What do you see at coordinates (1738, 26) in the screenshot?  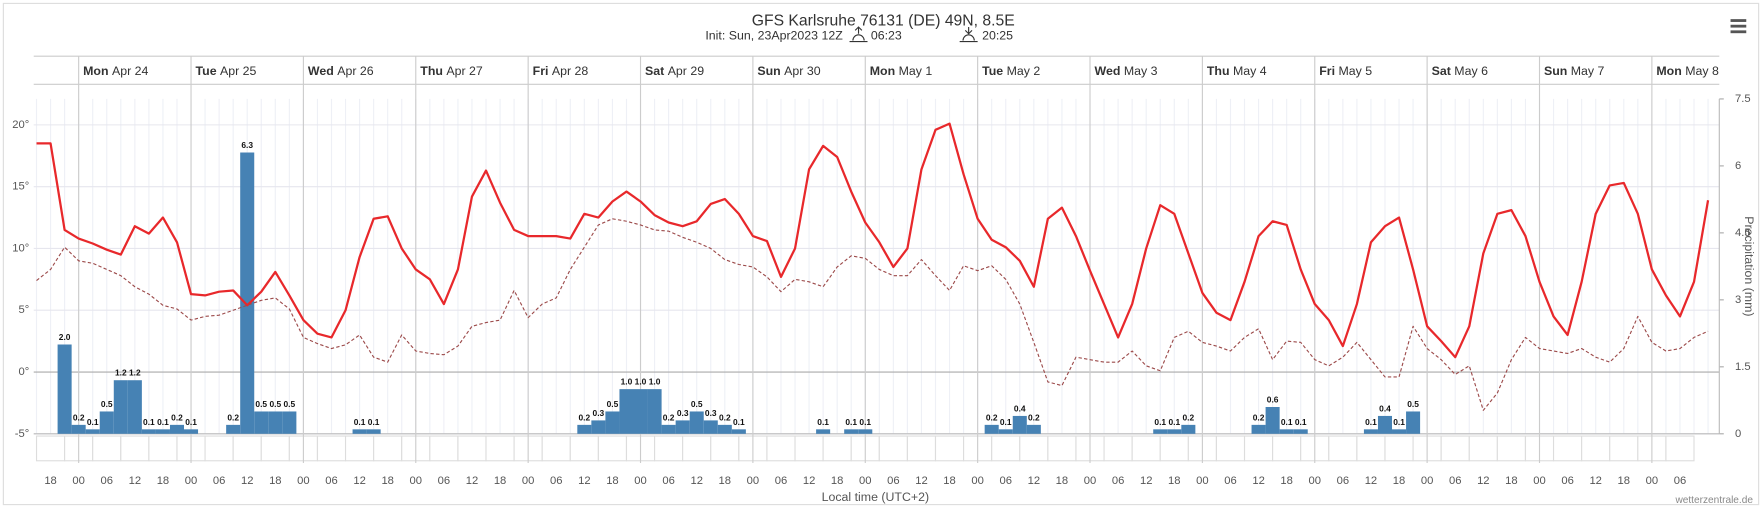 I see `menu-button` at bounding box center [1738, 26].